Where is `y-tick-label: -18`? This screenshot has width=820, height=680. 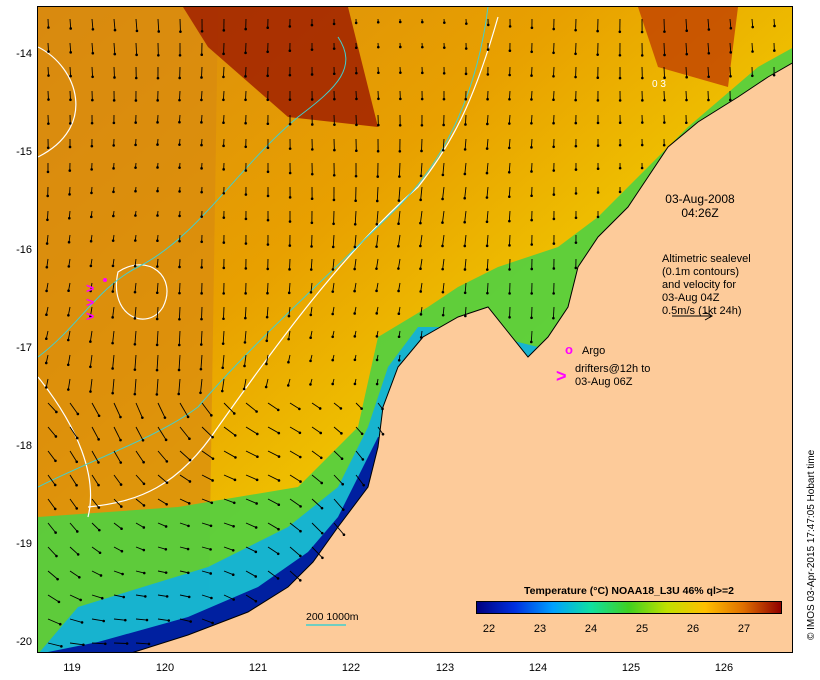 y-tick-label: -18 is located at coordinates (24, 446).